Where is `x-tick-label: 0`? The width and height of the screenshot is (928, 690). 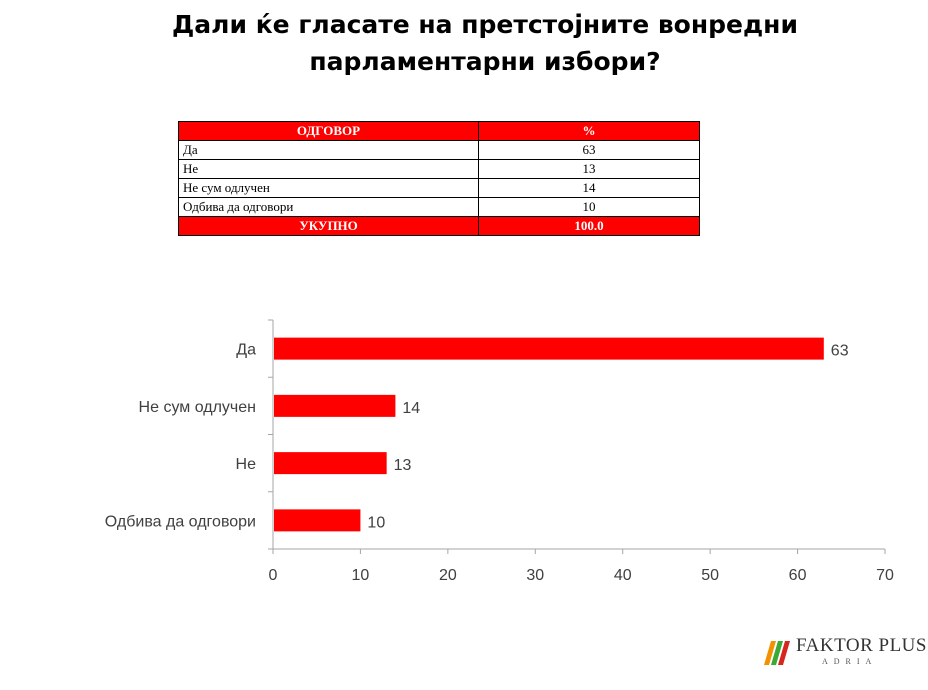
x-tick-label: 0 is located at coordinates (273, 575).